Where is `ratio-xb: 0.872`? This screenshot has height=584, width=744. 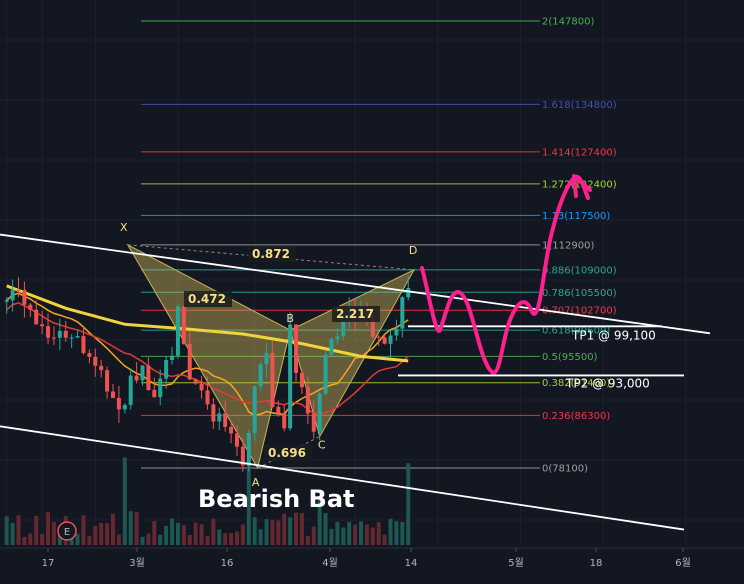 ratio-xb: 0.872 is located at coordinates (271, 254).